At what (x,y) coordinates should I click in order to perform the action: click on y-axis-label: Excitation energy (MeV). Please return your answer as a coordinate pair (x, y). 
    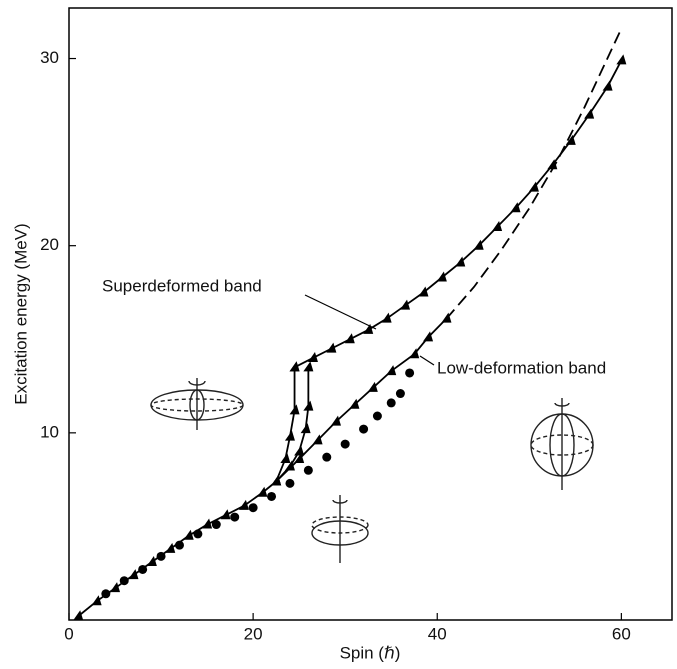
    Looking at the image, I should click on (20, 313).